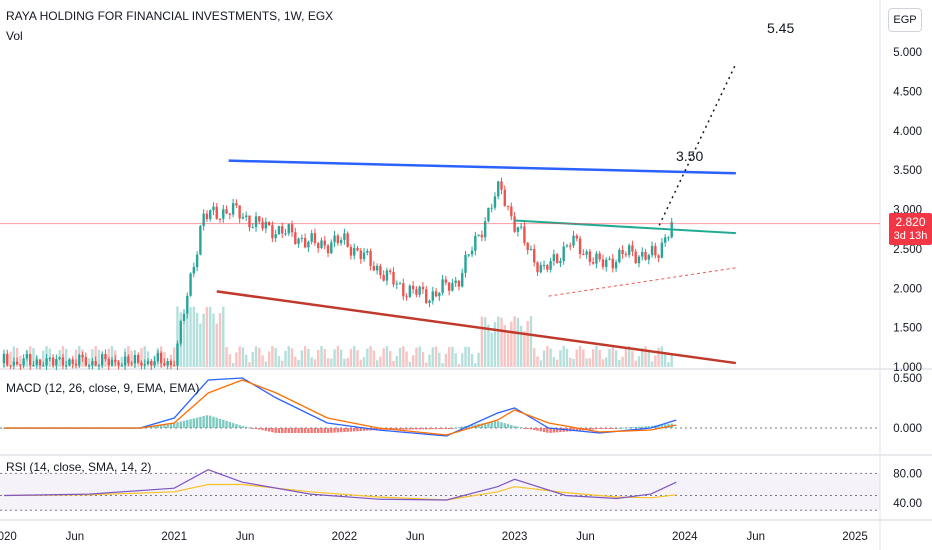 The image size is (932, 550). I want to click on rsi-ma-line, so click(340, 492).